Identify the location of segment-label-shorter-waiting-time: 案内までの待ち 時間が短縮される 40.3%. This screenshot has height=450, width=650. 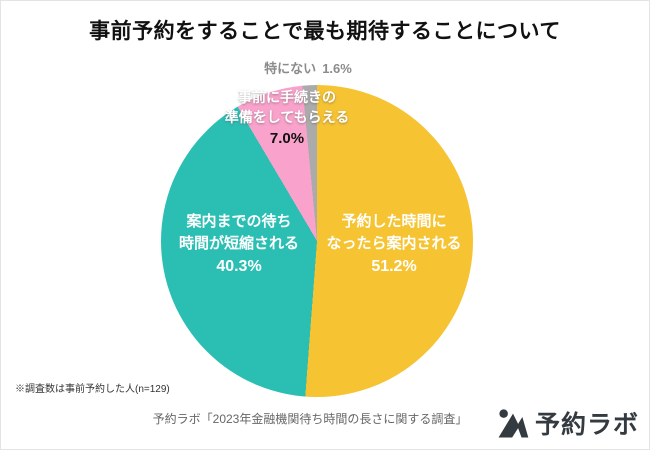
(239, 244).